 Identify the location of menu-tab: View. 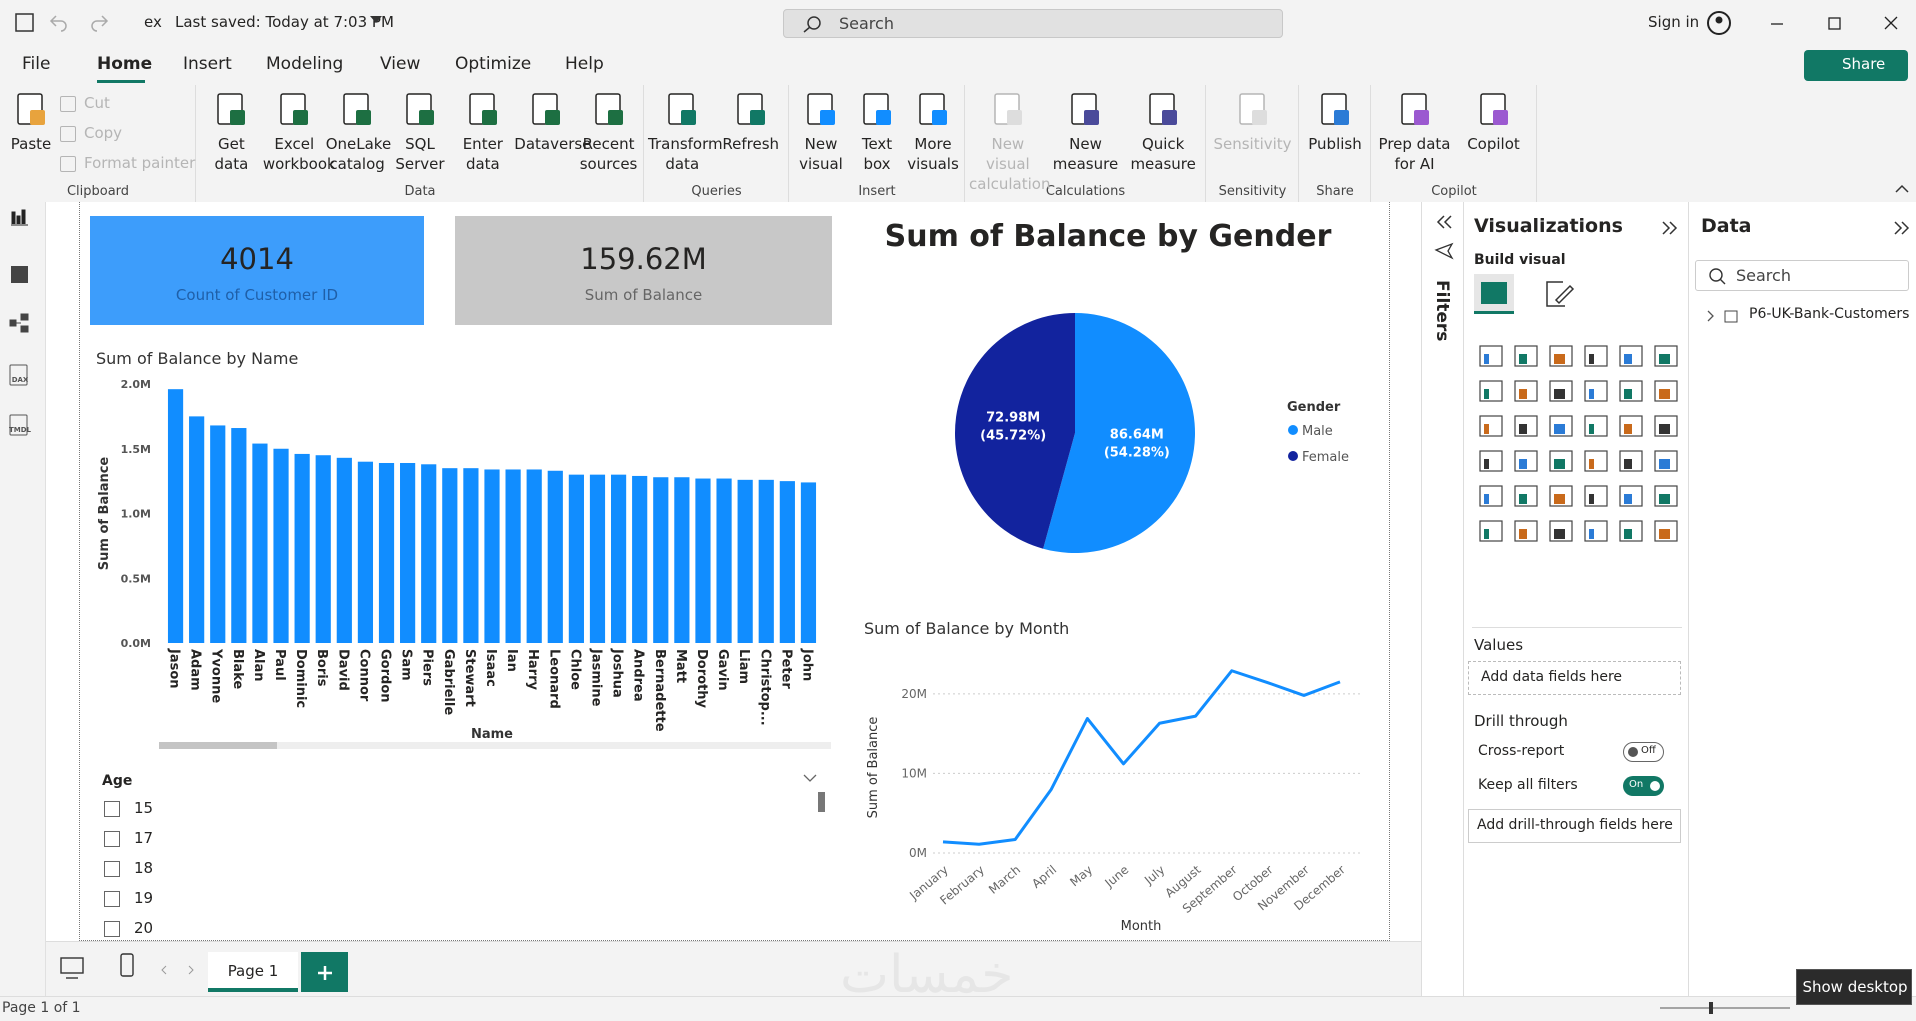
(400, 64).